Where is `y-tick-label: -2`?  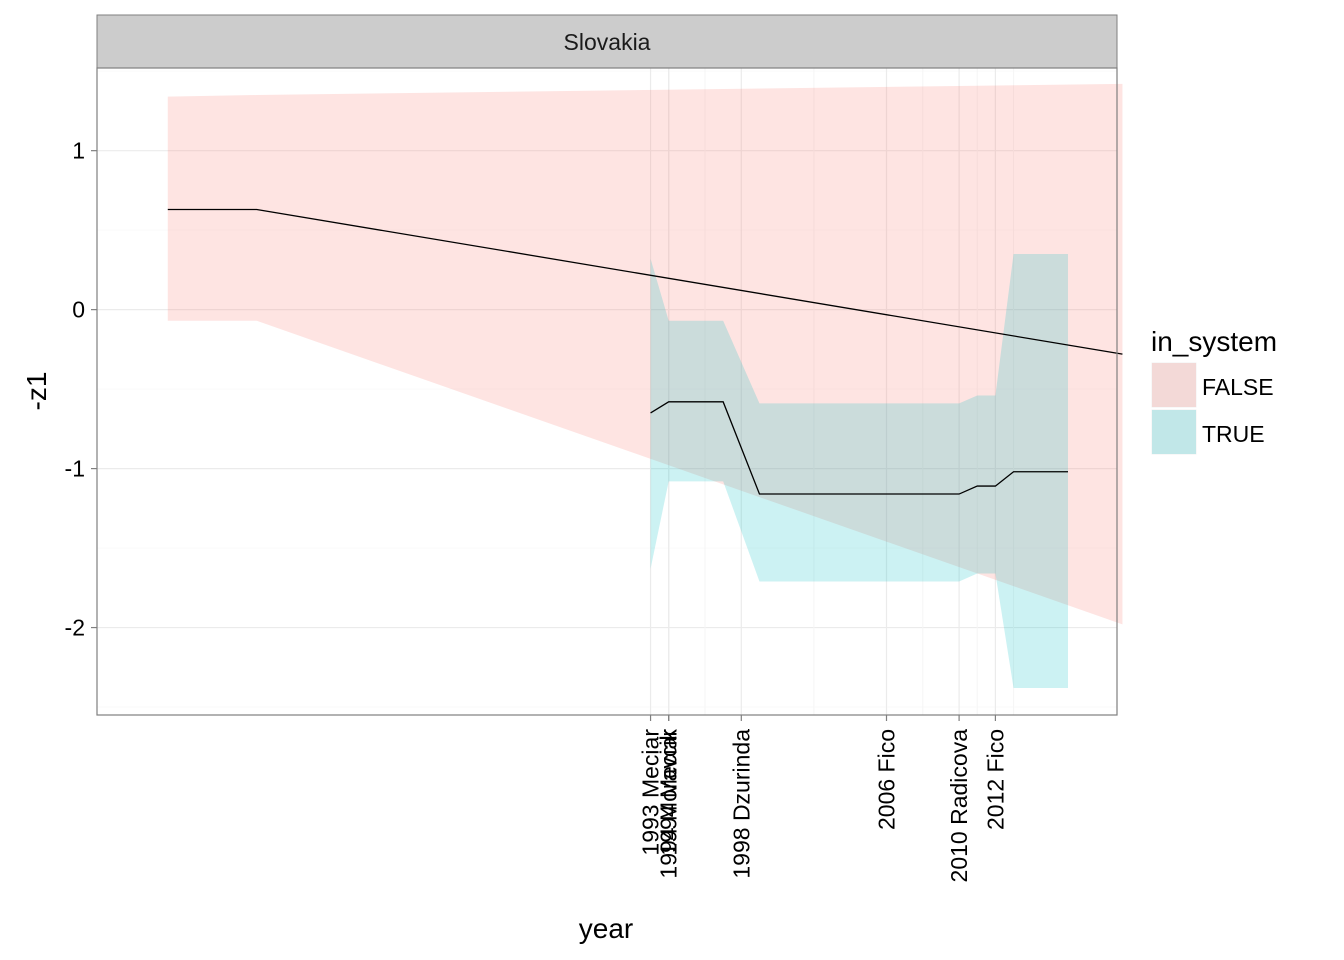 y-tick-label: -2 is located at coordinates (75, 628).